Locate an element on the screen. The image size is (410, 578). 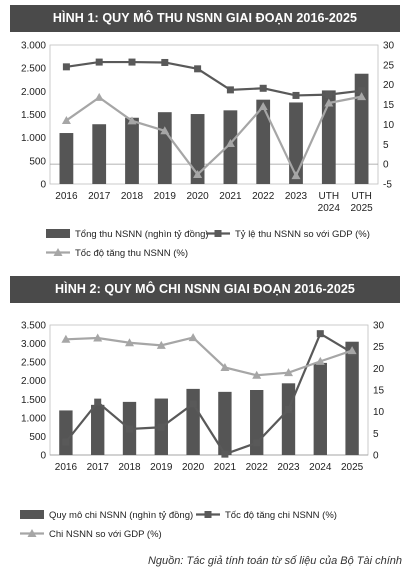
chart1-series-line-triangle is located at coordinates (213, 137).